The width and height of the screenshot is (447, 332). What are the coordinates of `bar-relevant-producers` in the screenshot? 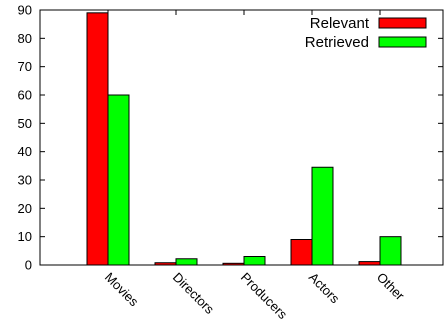 It's located at (233, 264).